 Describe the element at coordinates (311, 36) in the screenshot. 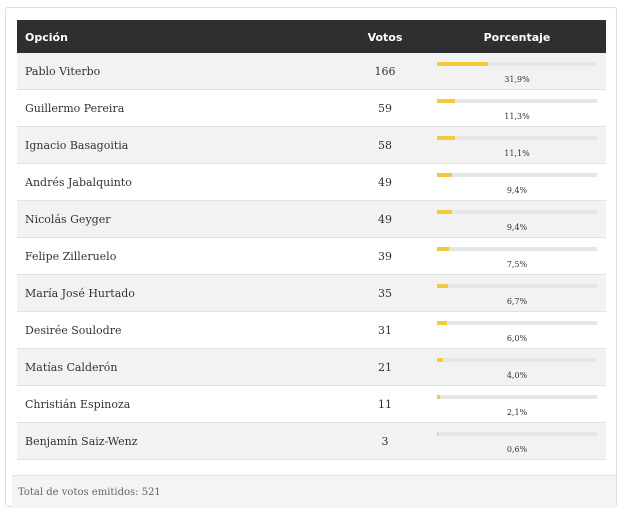

I see `table-header: Opción Votos Porcentaje` at that location.